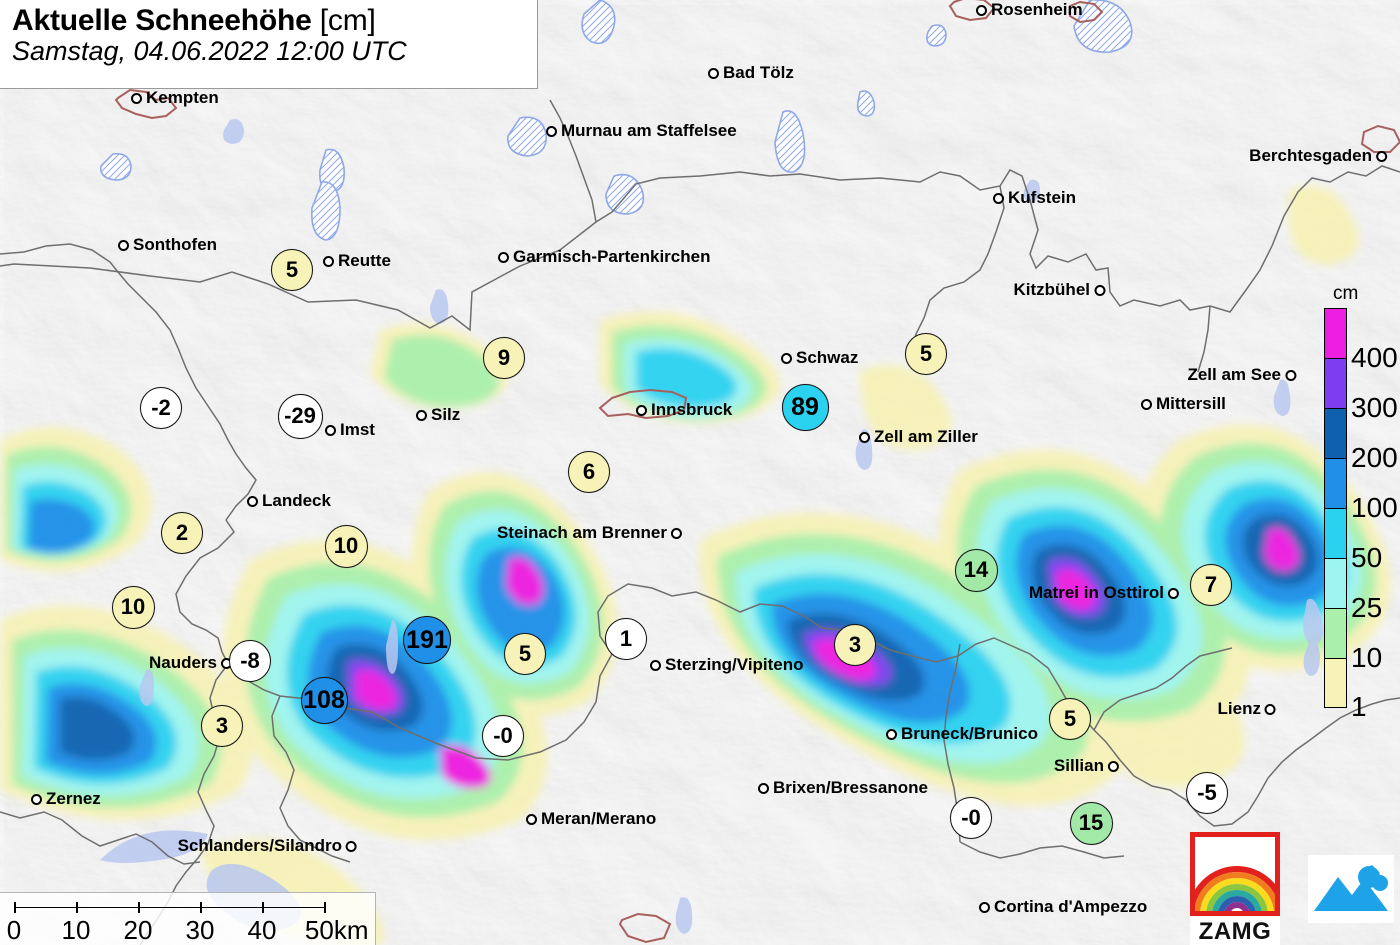  I want to click on legend-colour-bar: 400 300 200 100 50 25 10 1, so click(1361, 514).